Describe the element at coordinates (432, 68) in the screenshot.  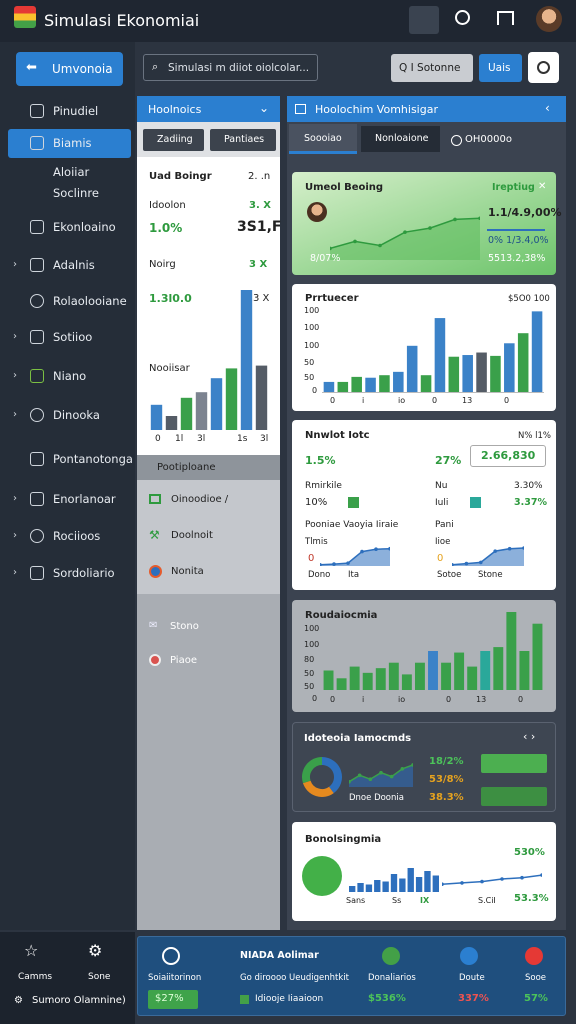
I see `button: Q I Sotonne` at that location.